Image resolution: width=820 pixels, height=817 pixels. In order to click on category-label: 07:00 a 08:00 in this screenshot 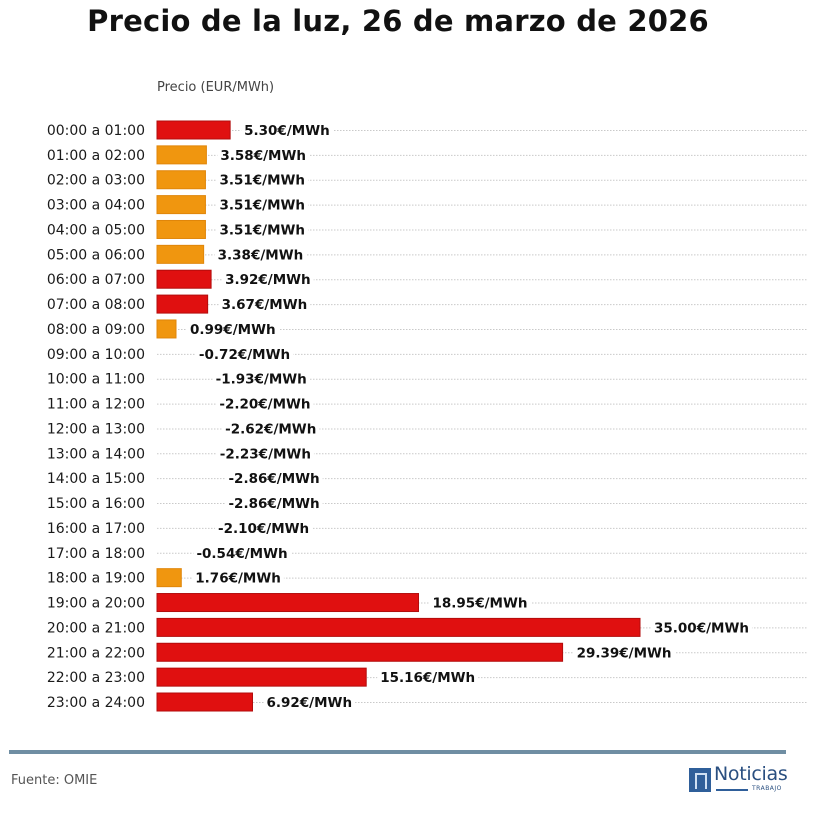, I will do `click(96, 305)`.